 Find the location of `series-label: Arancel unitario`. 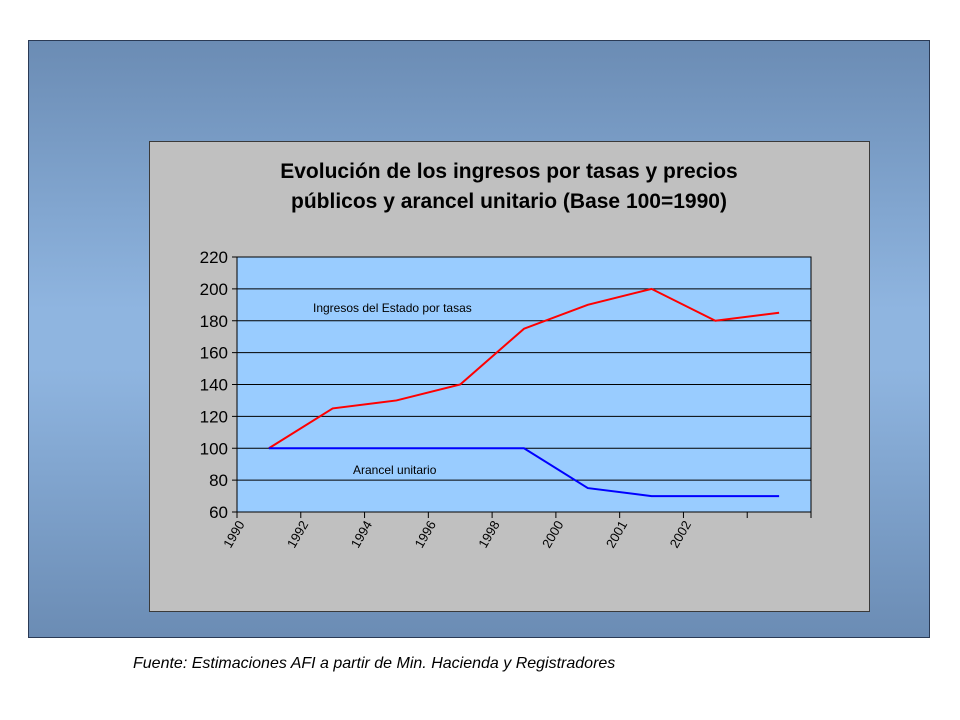

series-label: Arancel unitario is located at coordinates (395, 470).